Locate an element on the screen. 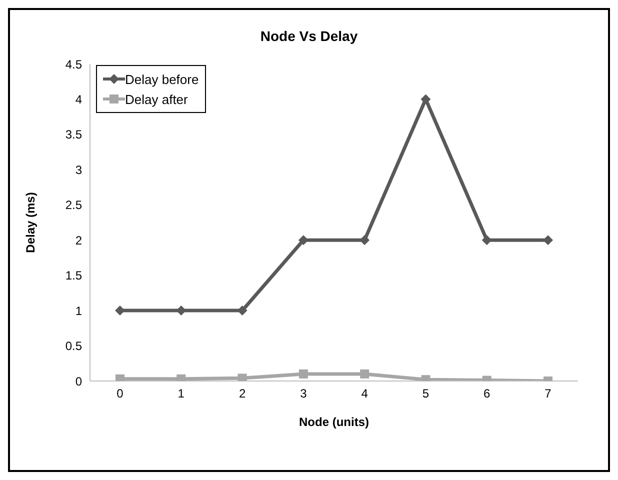 Image resolution: width=618 pixels, height=480 pixels. x-tick-label: 1 is located at coordinates (181, 393).